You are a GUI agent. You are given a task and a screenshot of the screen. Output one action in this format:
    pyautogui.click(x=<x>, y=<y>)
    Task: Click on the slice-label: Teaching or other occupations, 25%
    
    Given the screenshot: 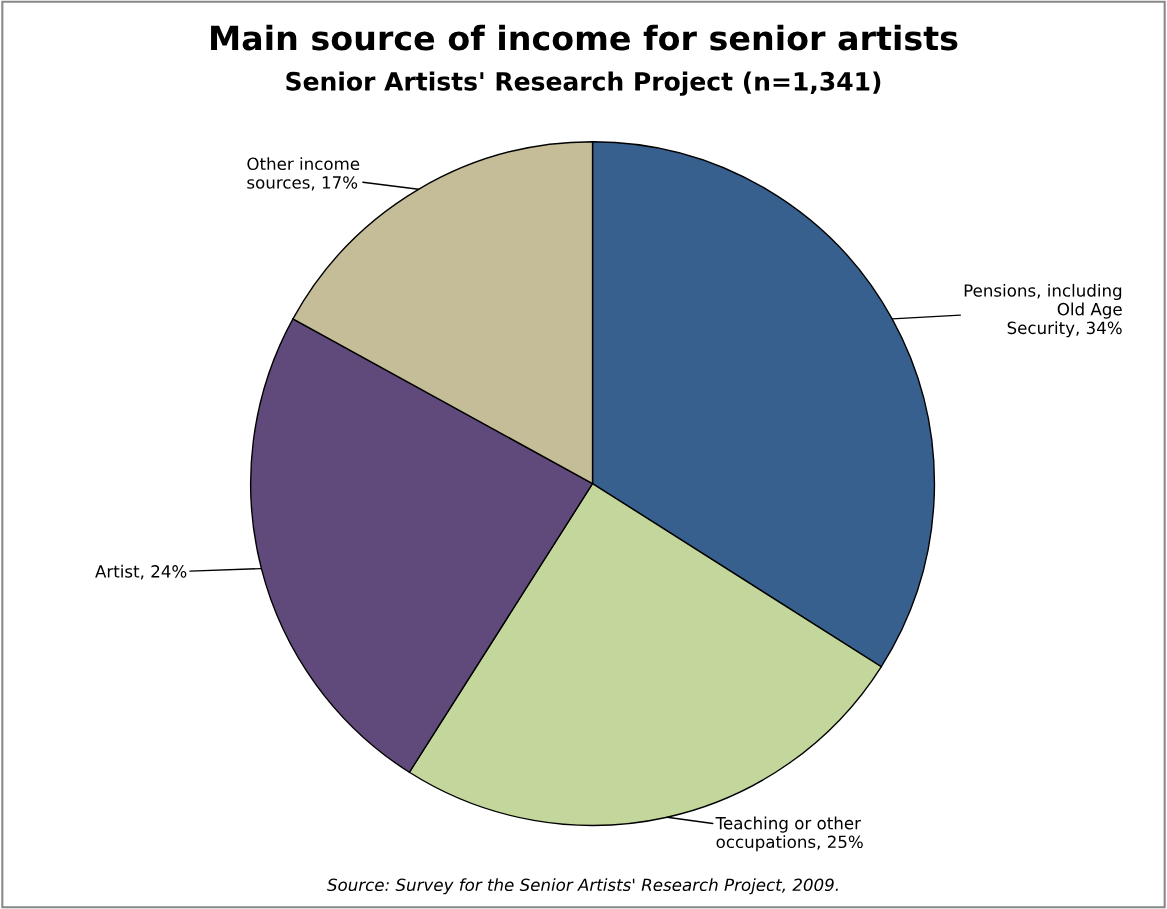 What is the action you would take?
    pyautogui.click(x=789, y=834)
    